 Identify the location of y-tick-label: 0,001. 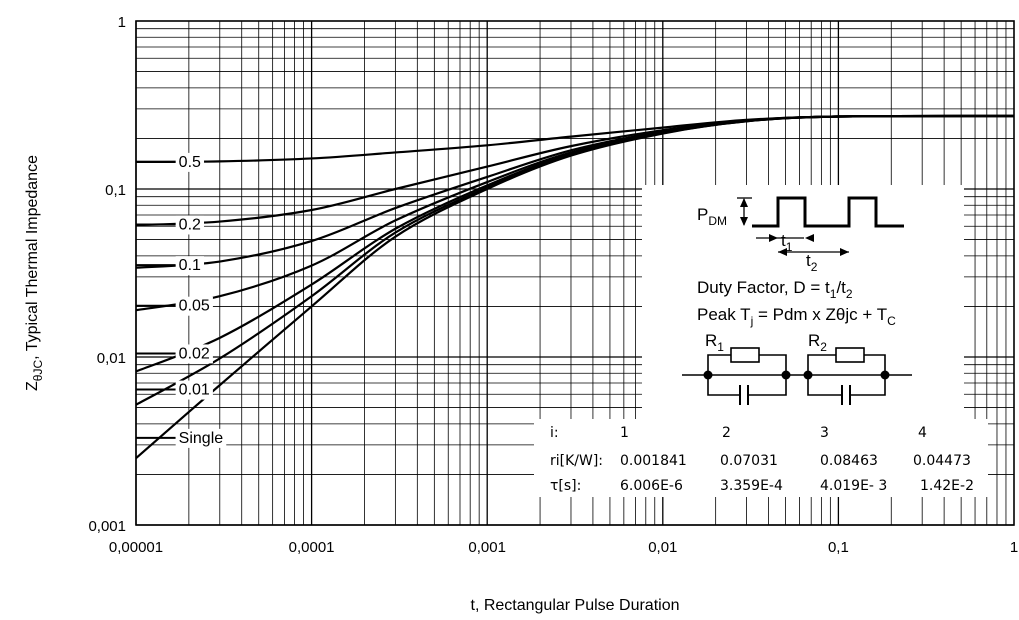
(107, 526).